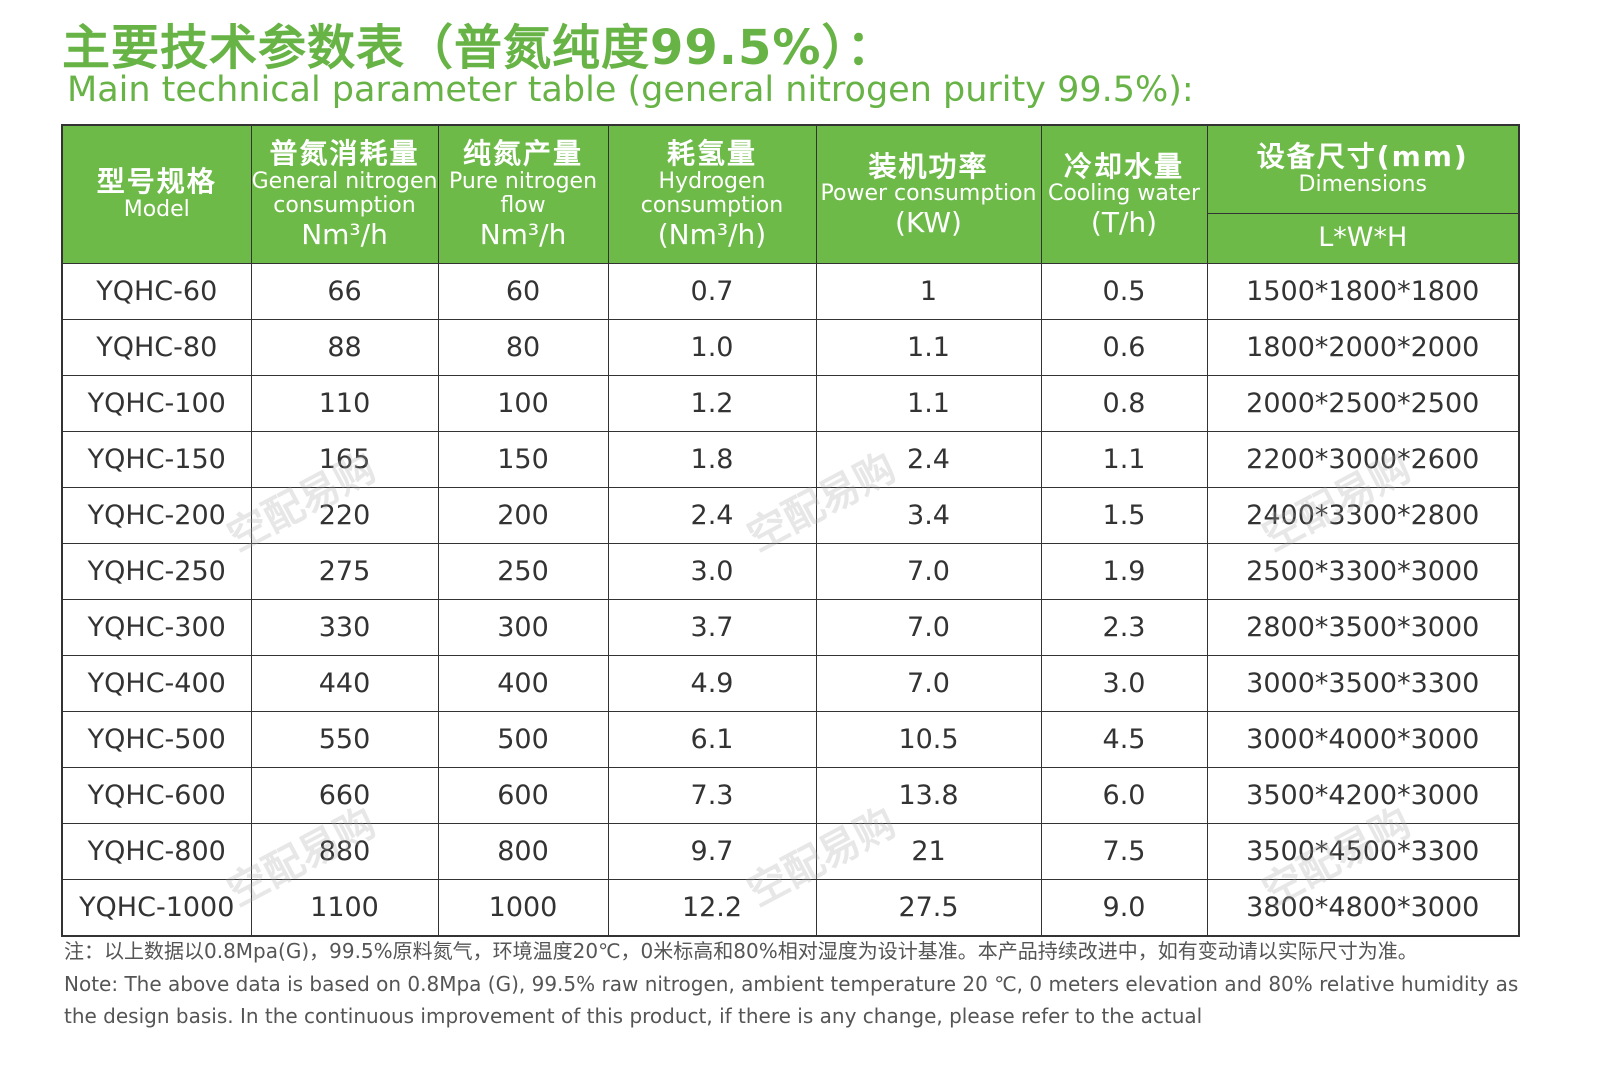  What do you see at coordinates (156, 403) in the screenshot?
I see `cell-model: YQHC-100` at bounding box center [156, 403].